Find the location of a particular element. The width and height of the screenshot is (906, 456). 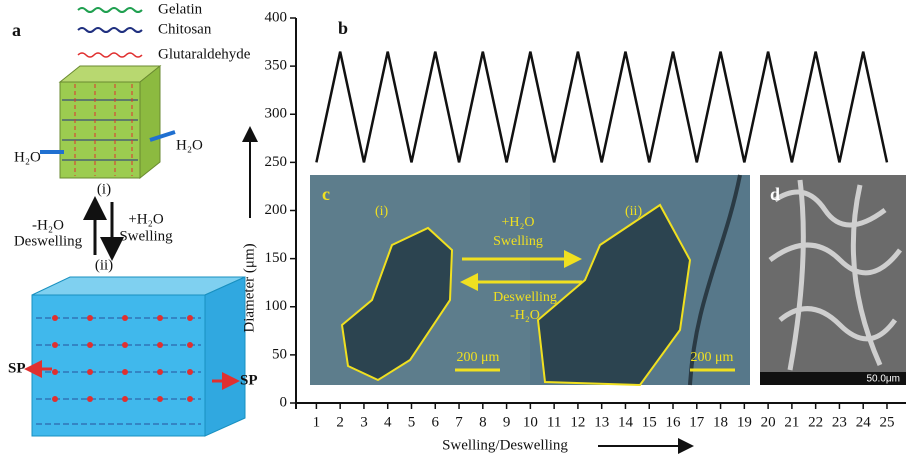

panel-label: d is located at coordinates (775, 194).